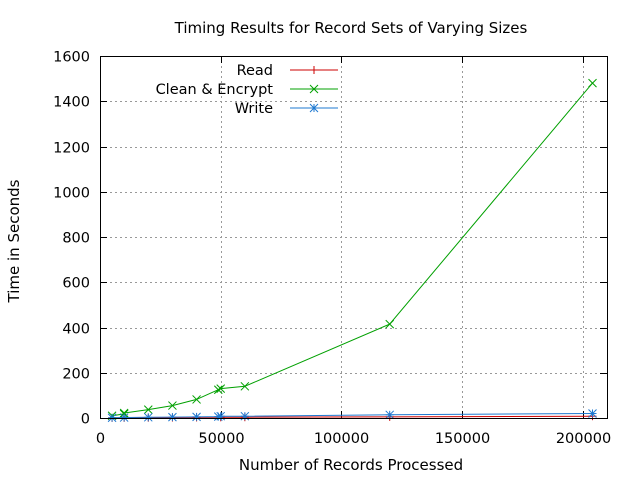 The image size is (640, 480). Describe the element at coordinates (76, 284) in the screenshot. I see `y-tick-label: 600` at that location.